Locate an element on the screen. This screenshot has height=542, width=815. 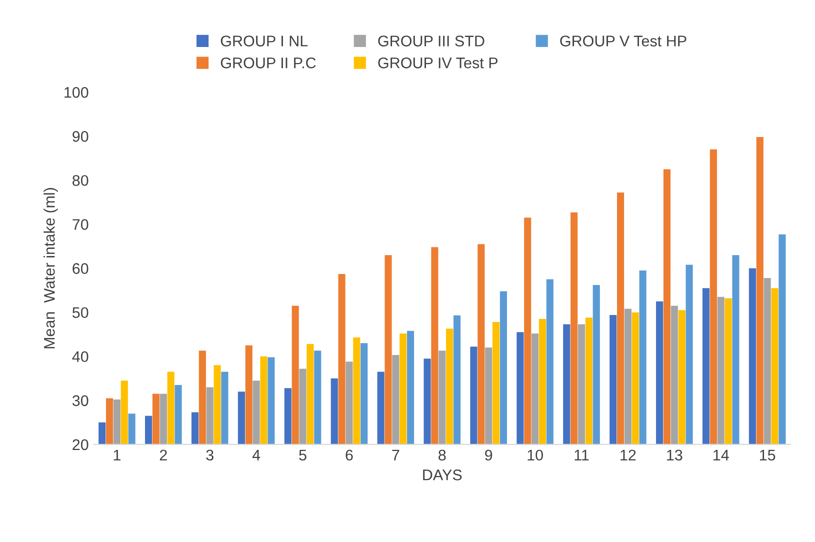
y-tick-label: 90 is located at coordinates (80, 136).